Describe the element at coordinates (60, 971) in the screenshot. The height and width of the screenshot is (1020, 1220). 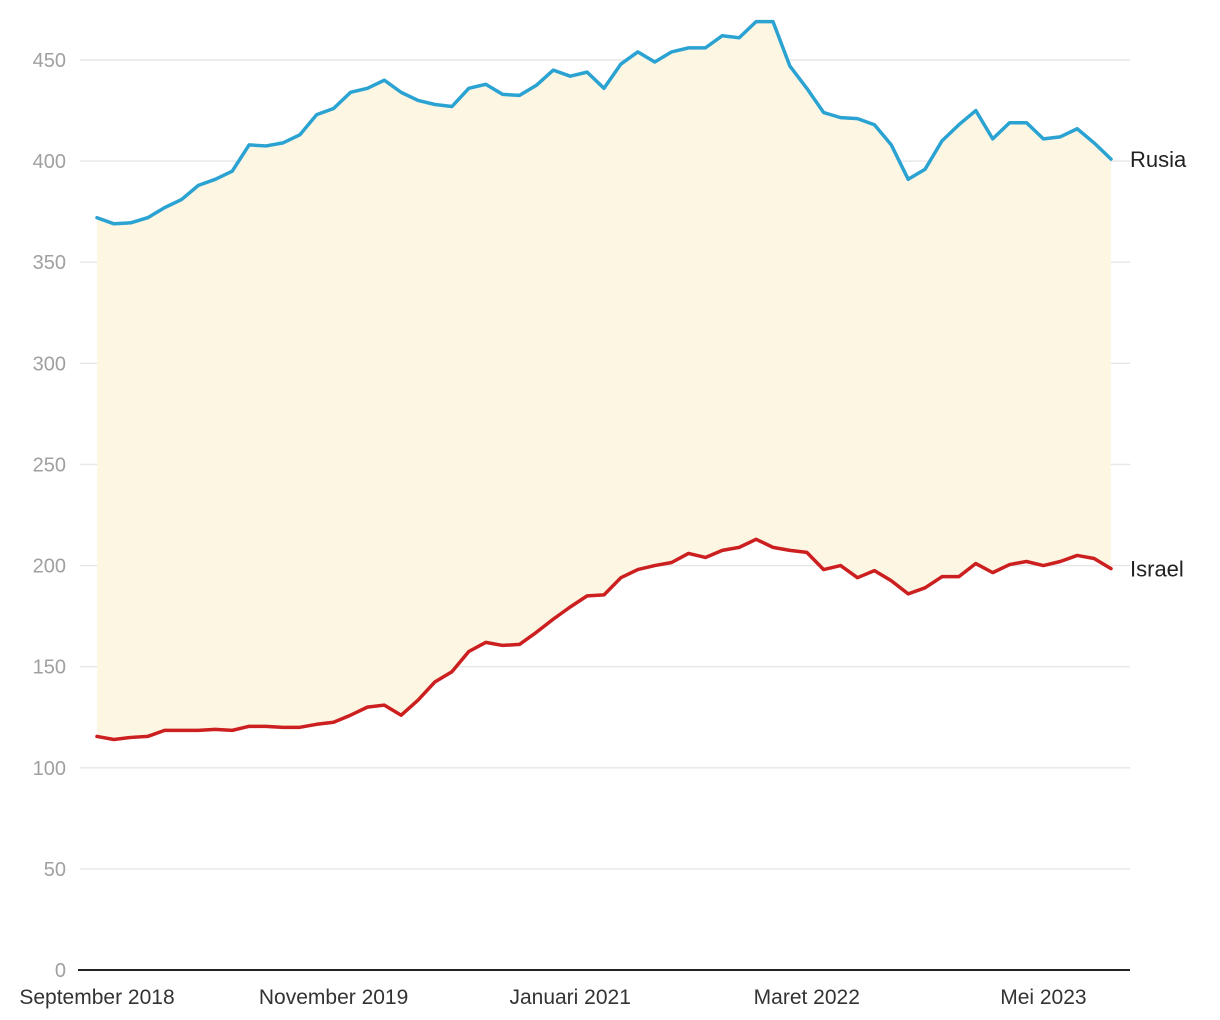
I see `y-tick-label: 0` at that location.